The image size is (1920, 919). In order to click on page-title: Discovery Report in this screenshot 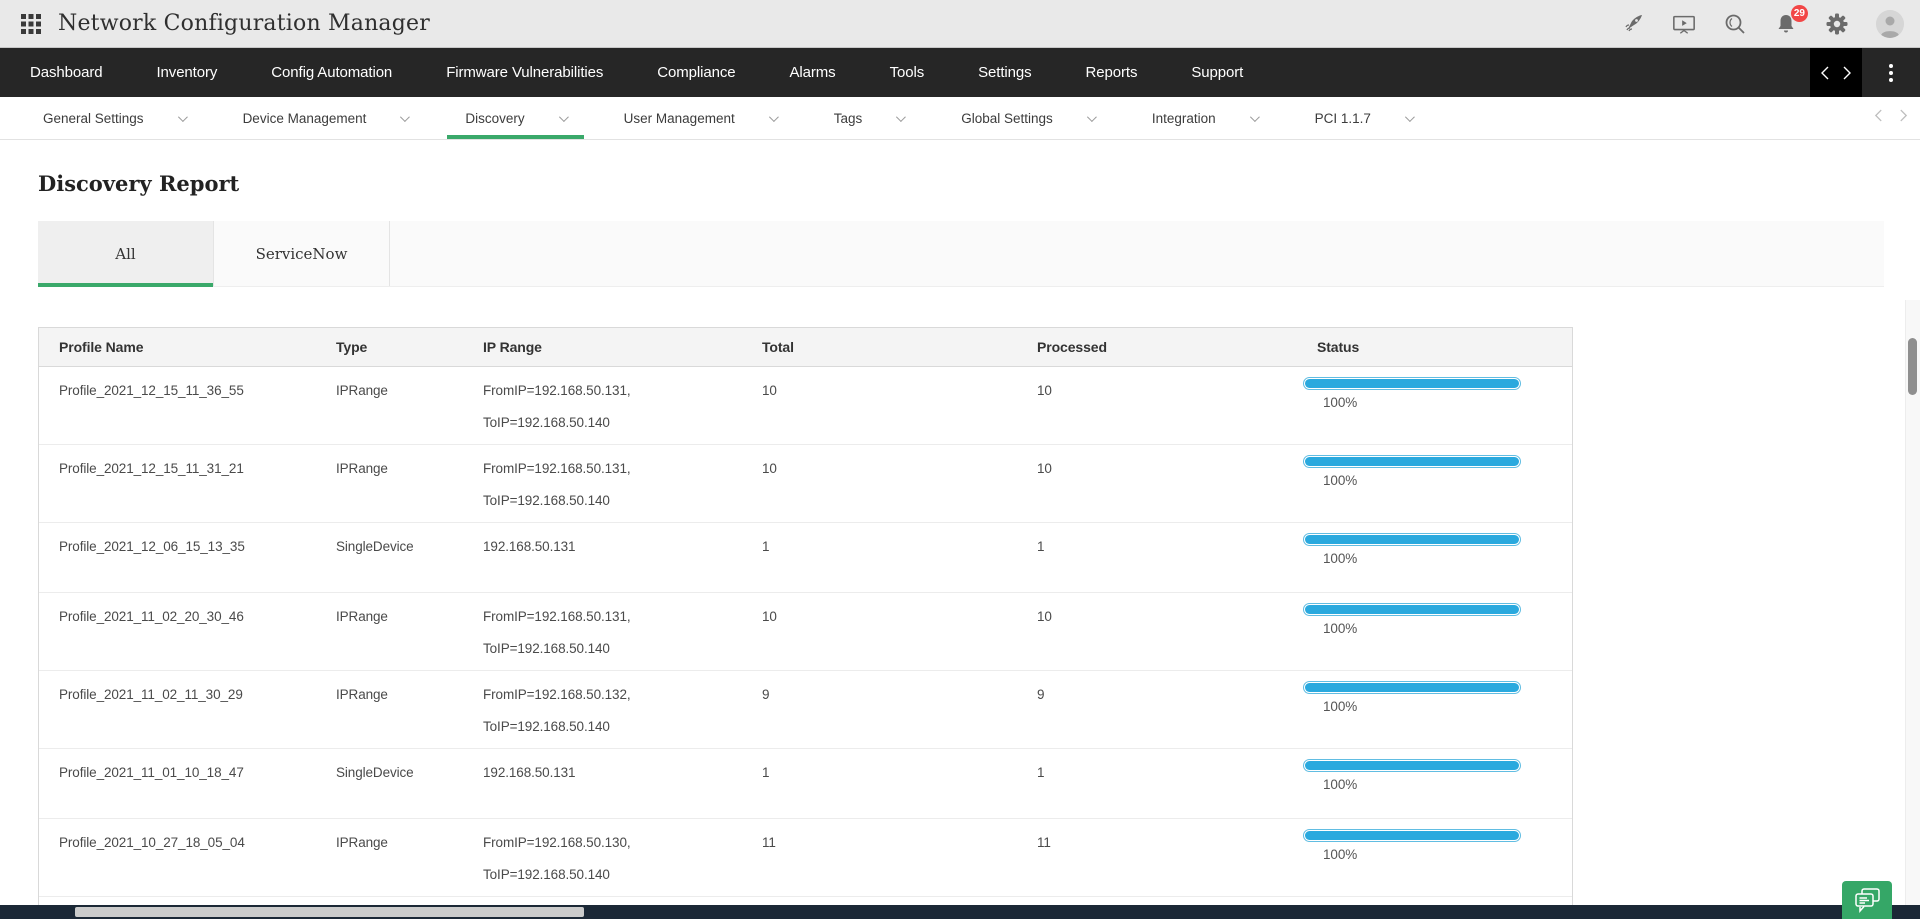, I will do `click(139, 183)`.